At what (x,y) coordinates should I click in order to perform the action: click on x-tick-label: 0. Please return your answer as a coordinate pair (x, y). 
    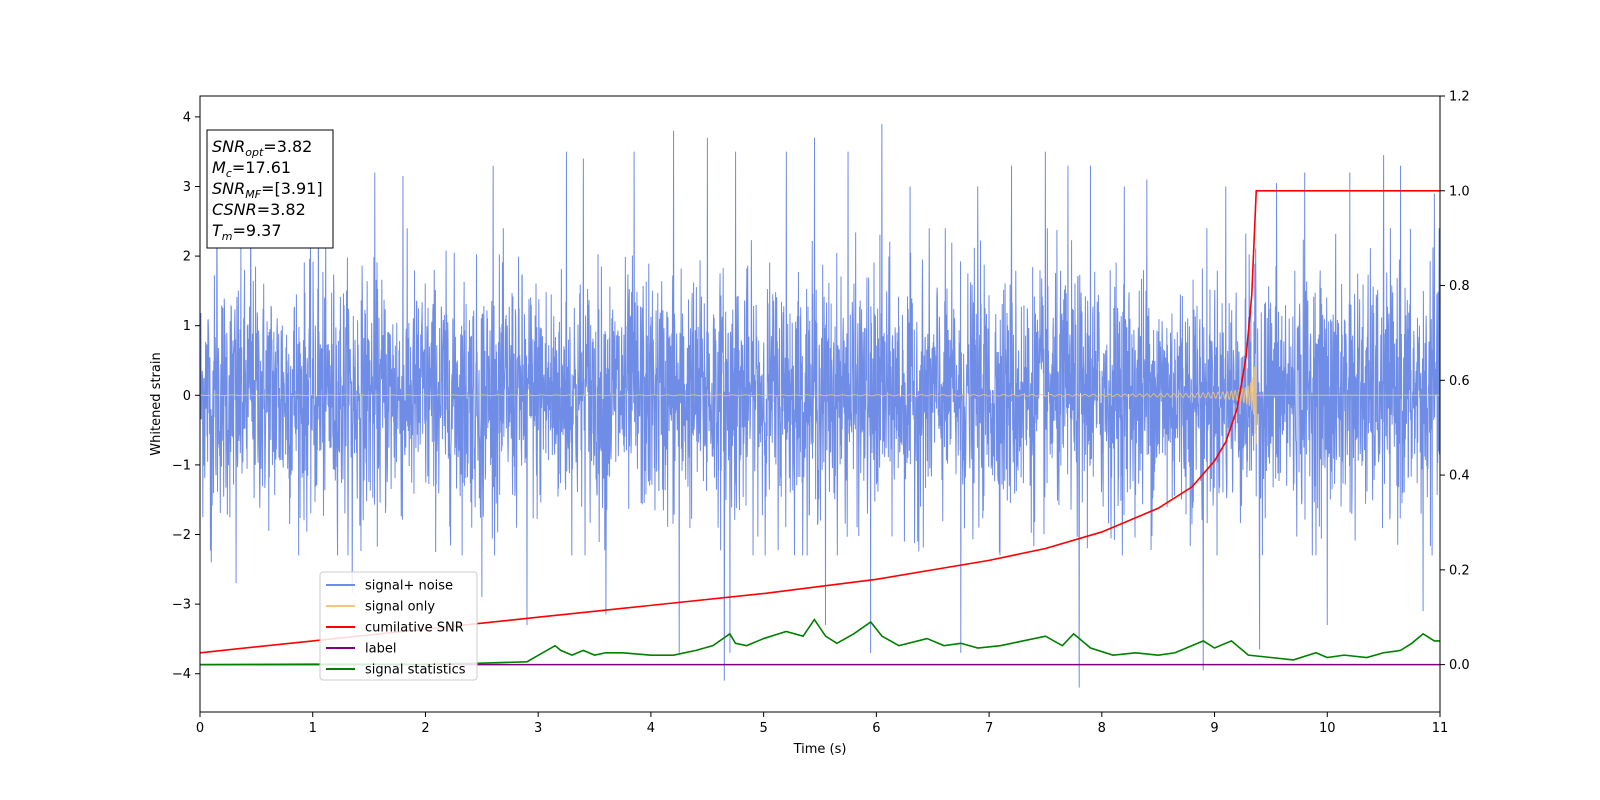
    Looking at the image, I should click on (200, 728).